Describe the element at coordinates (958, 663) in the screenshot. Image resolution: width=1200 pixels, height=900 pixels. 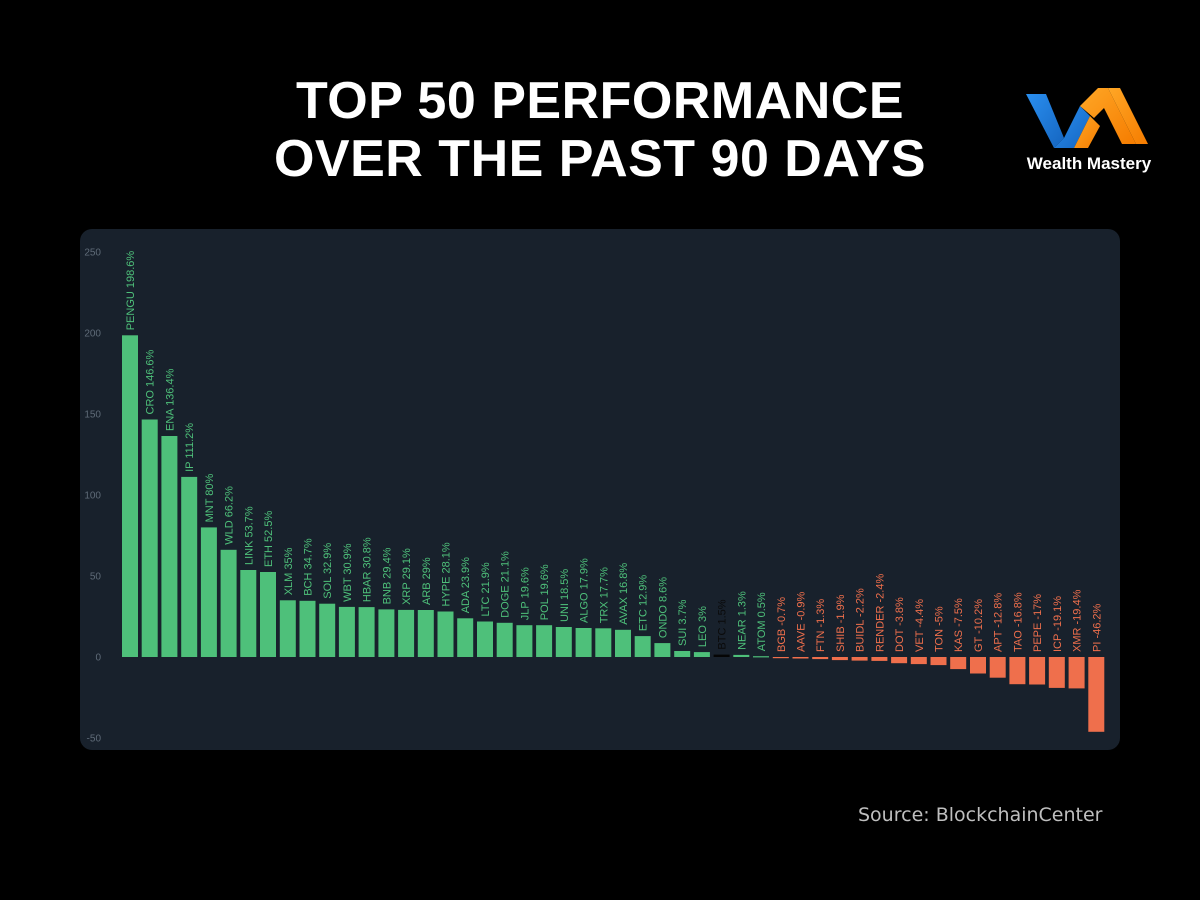
I see `bar-kas` at that location.